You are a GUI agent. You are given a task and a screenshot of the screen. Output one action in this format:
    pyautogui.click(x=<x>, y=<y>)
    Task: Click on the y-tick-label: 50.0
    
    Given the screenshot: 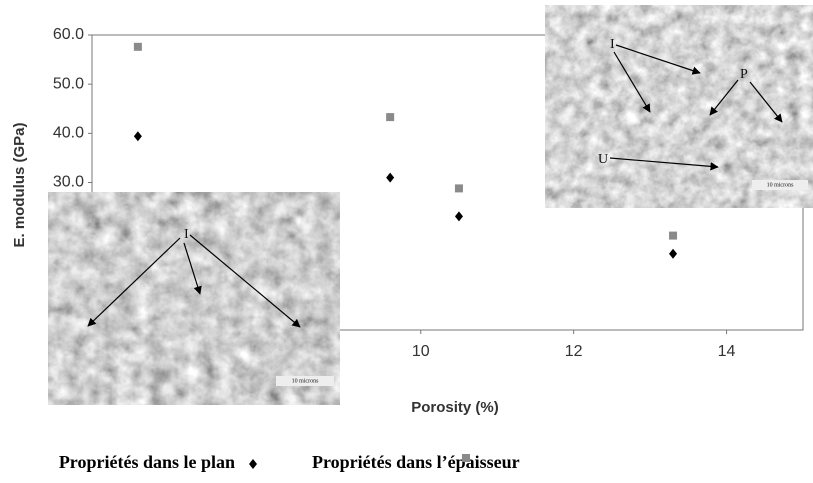 What is the action you would take?
    pyautogui.click(x=68, y=83)
    